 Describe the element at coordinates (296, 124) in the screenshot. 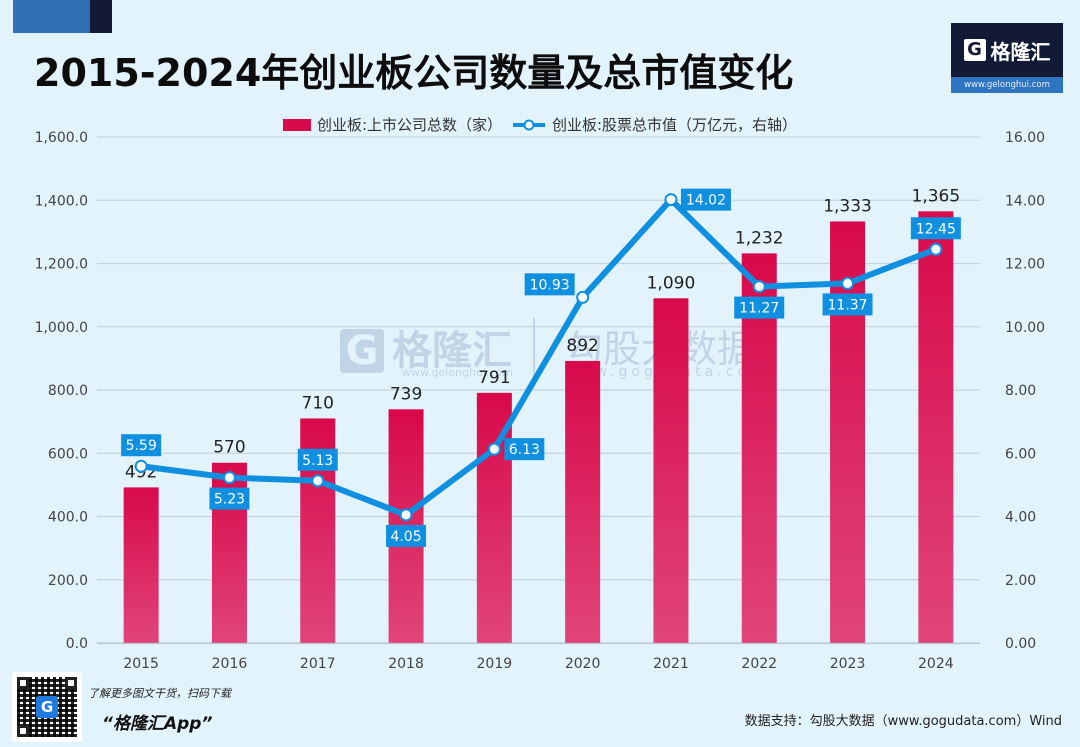

I see `legend-bar-swatch` at that location.